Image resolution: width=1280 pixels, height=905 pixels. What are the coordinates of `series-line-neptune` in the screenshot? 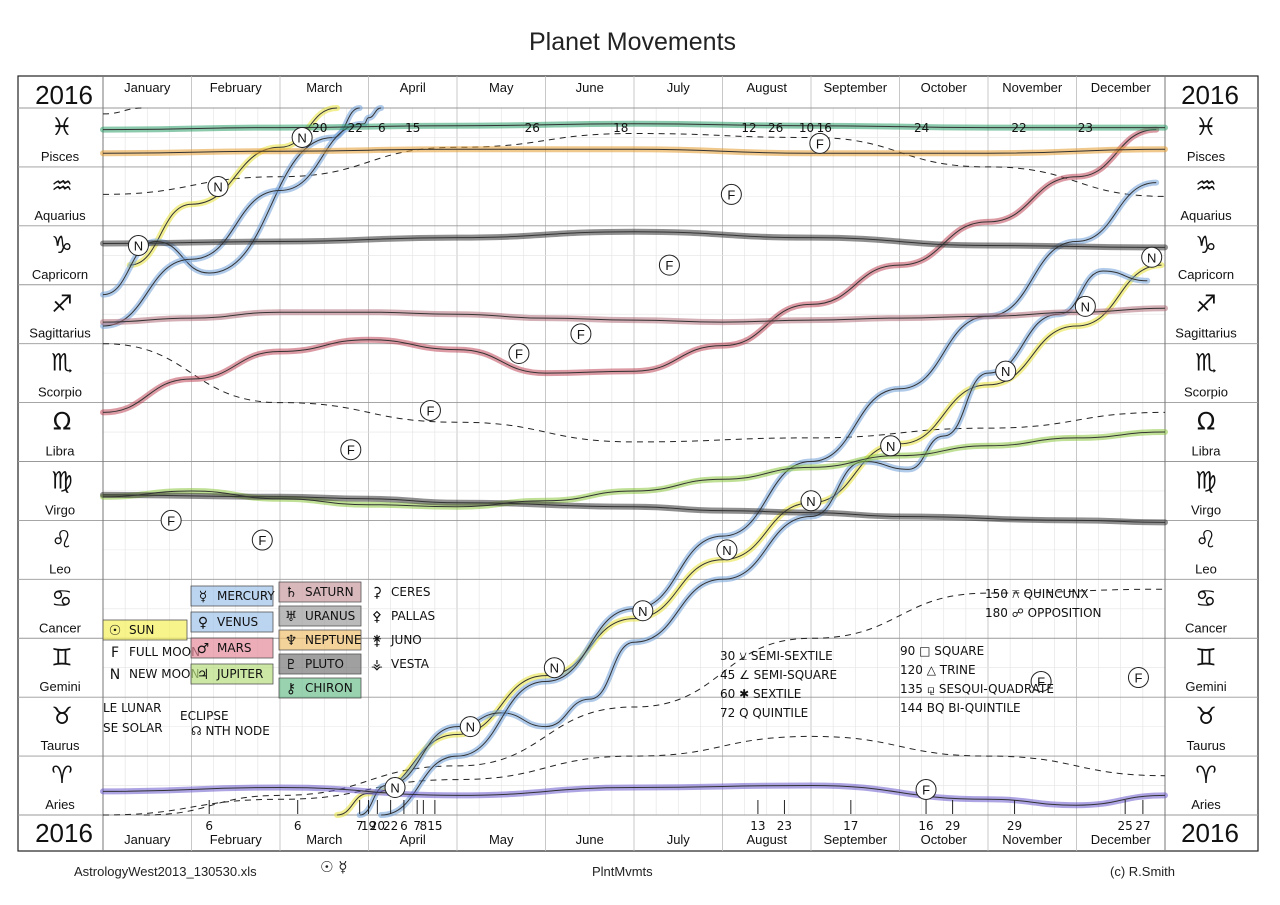 It's located at (634, 151).